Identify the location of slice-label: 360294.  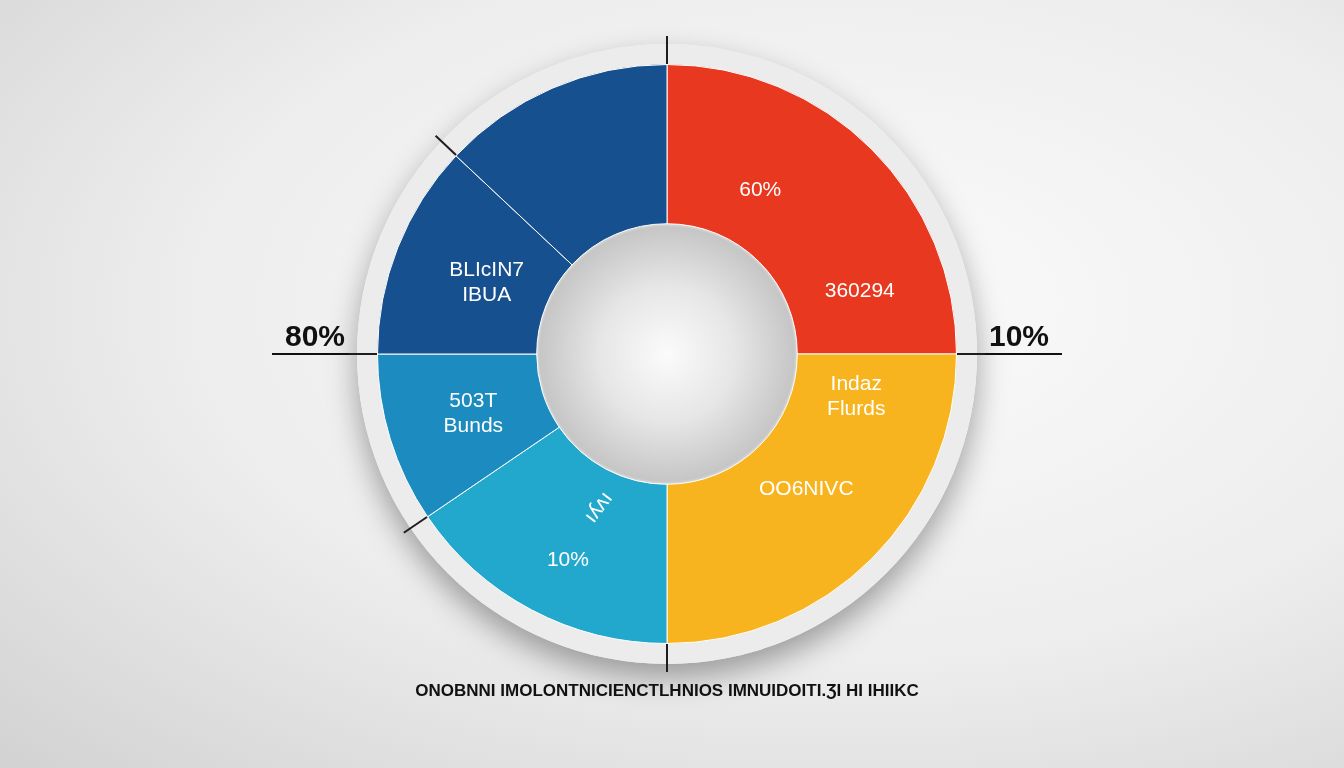
(860, 290).